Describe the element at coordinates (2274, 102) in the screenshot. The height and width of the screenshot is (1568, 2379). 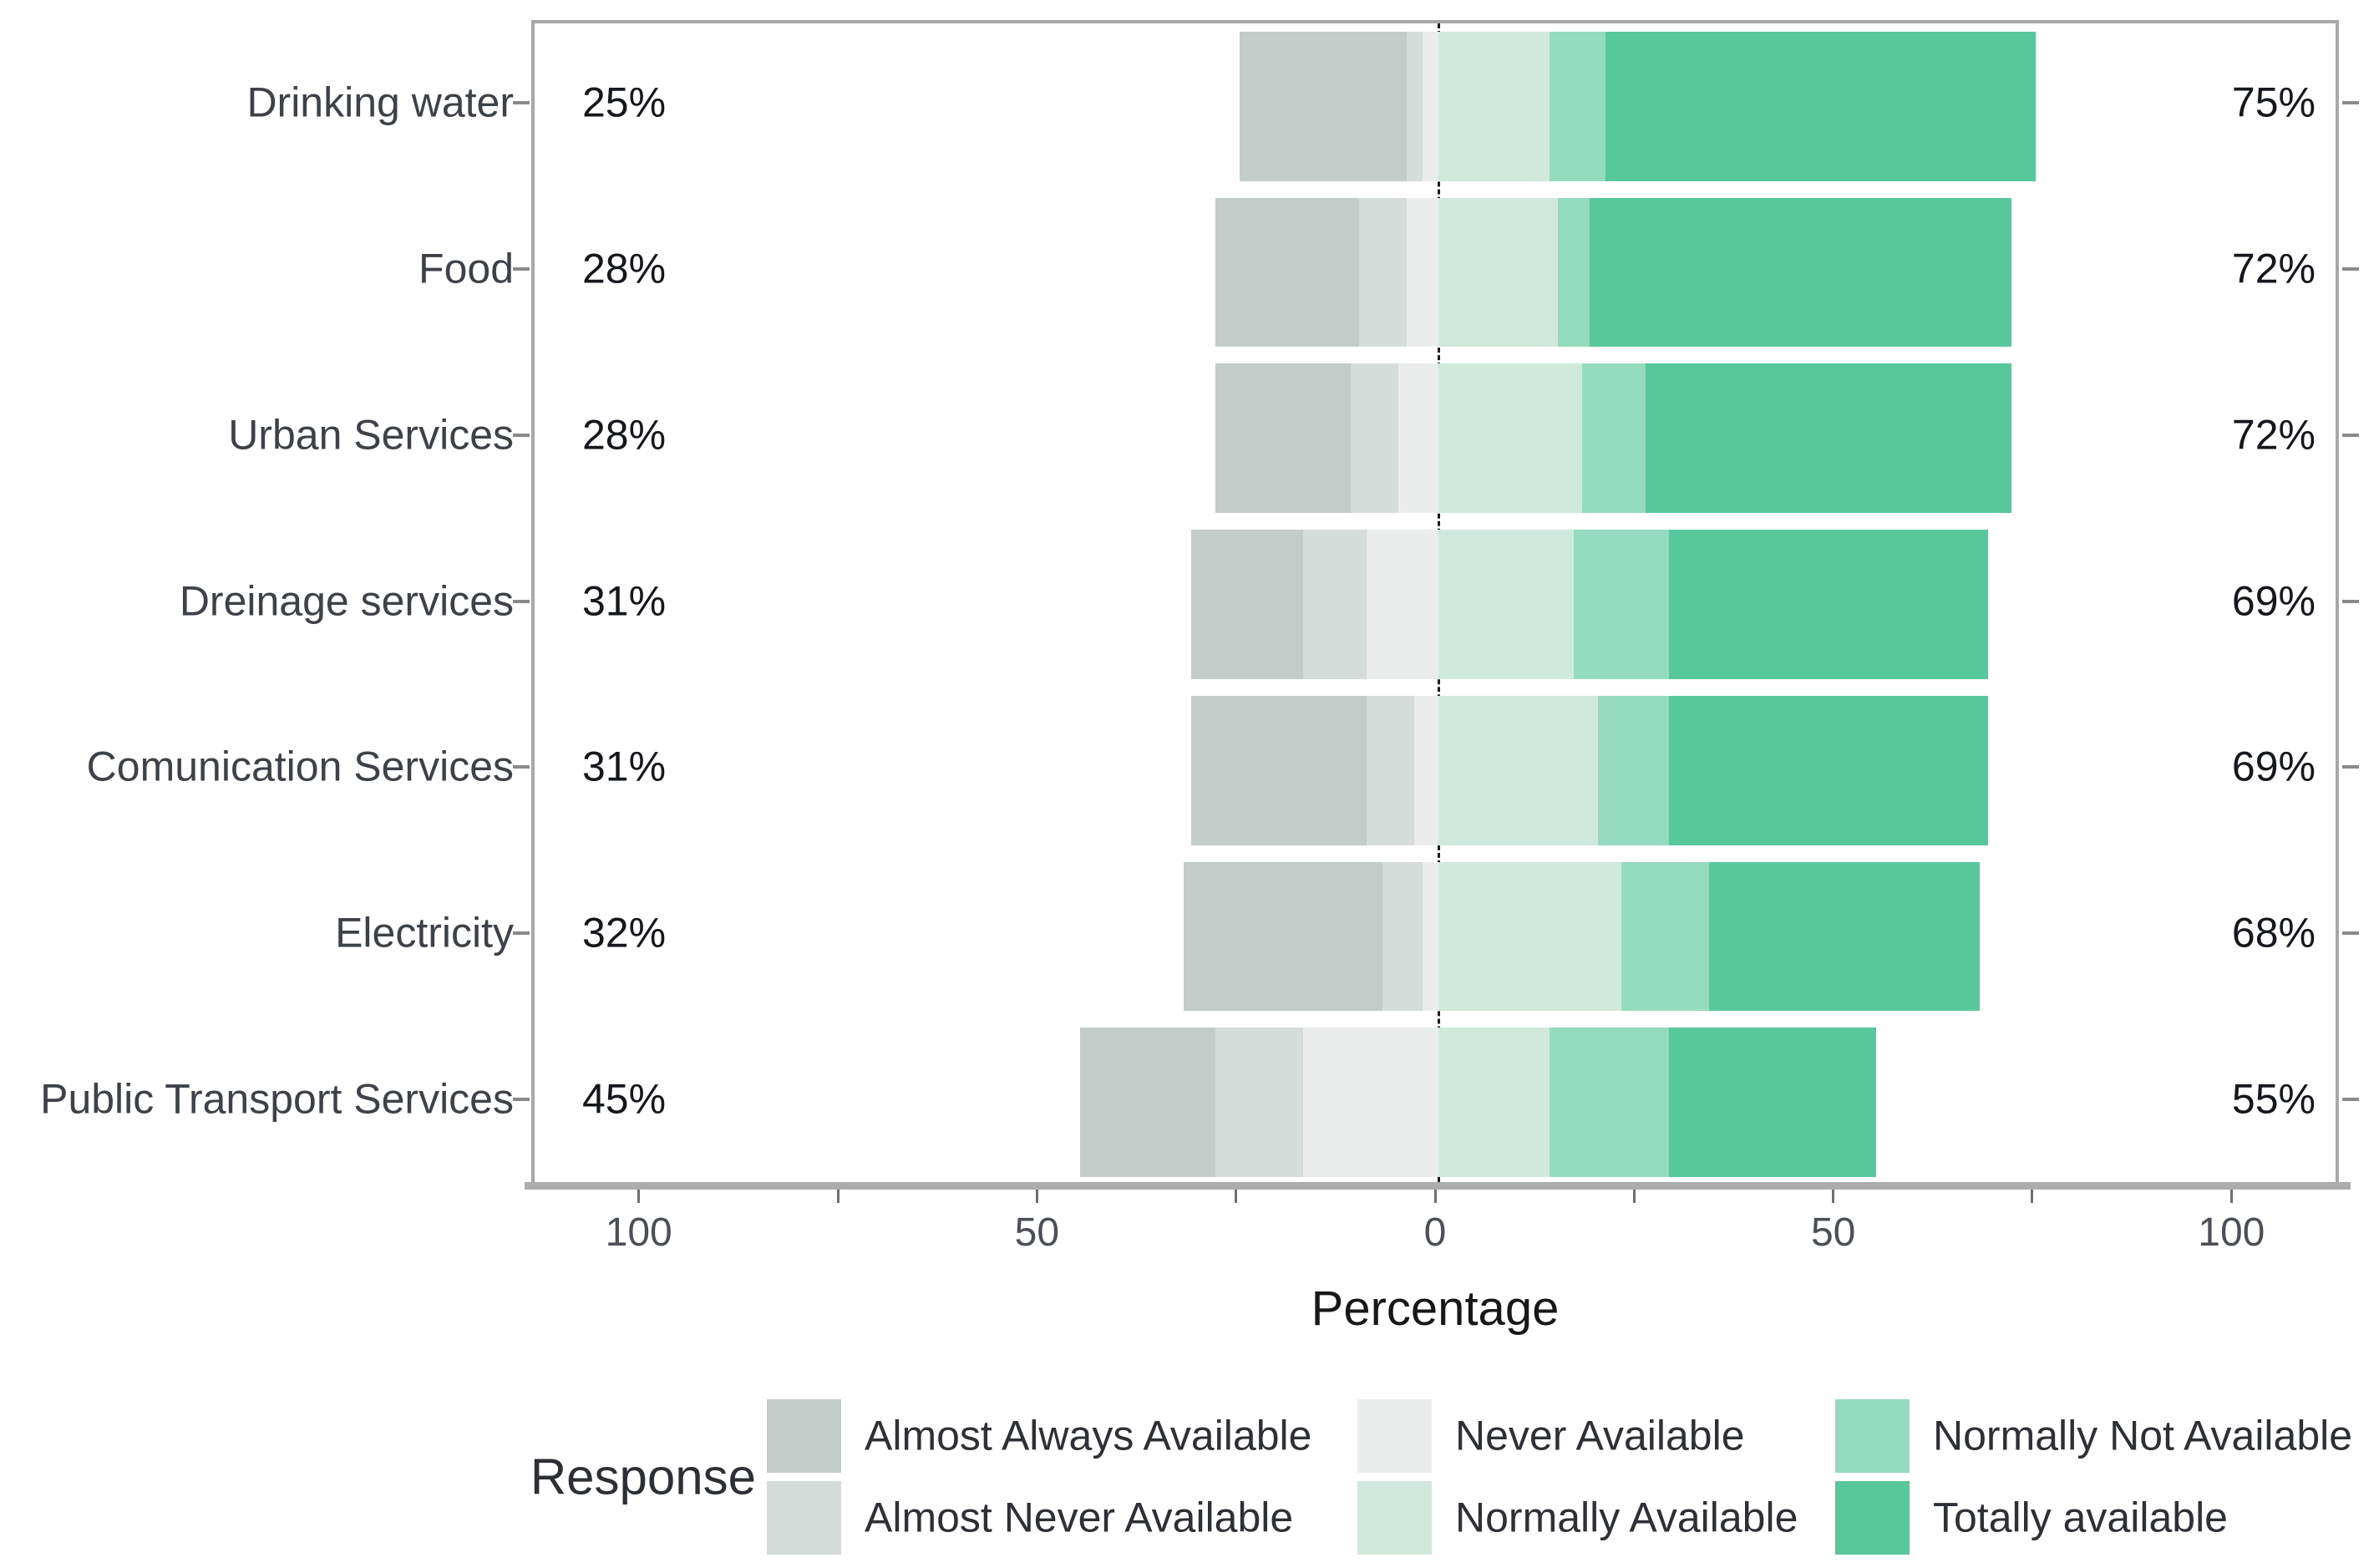
I see `right-total-label: 75%` at that location.